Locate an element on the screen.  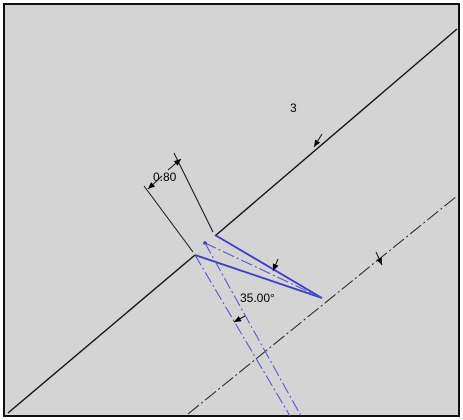
dimension-text: 0.80 is located at coordinates (165, 177).